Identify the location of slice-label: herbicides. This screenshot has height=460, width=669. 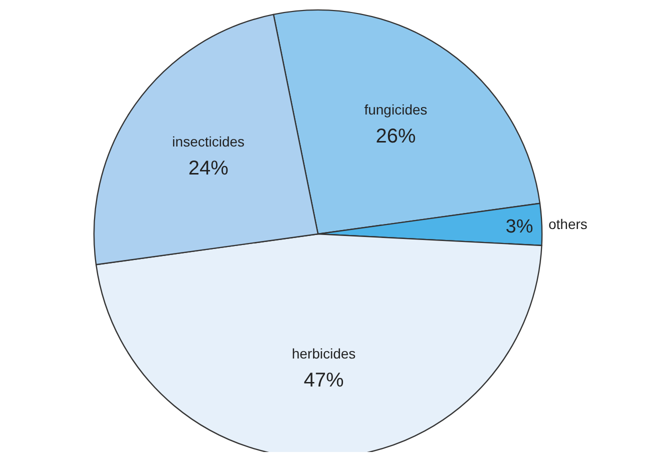
(324, 353).